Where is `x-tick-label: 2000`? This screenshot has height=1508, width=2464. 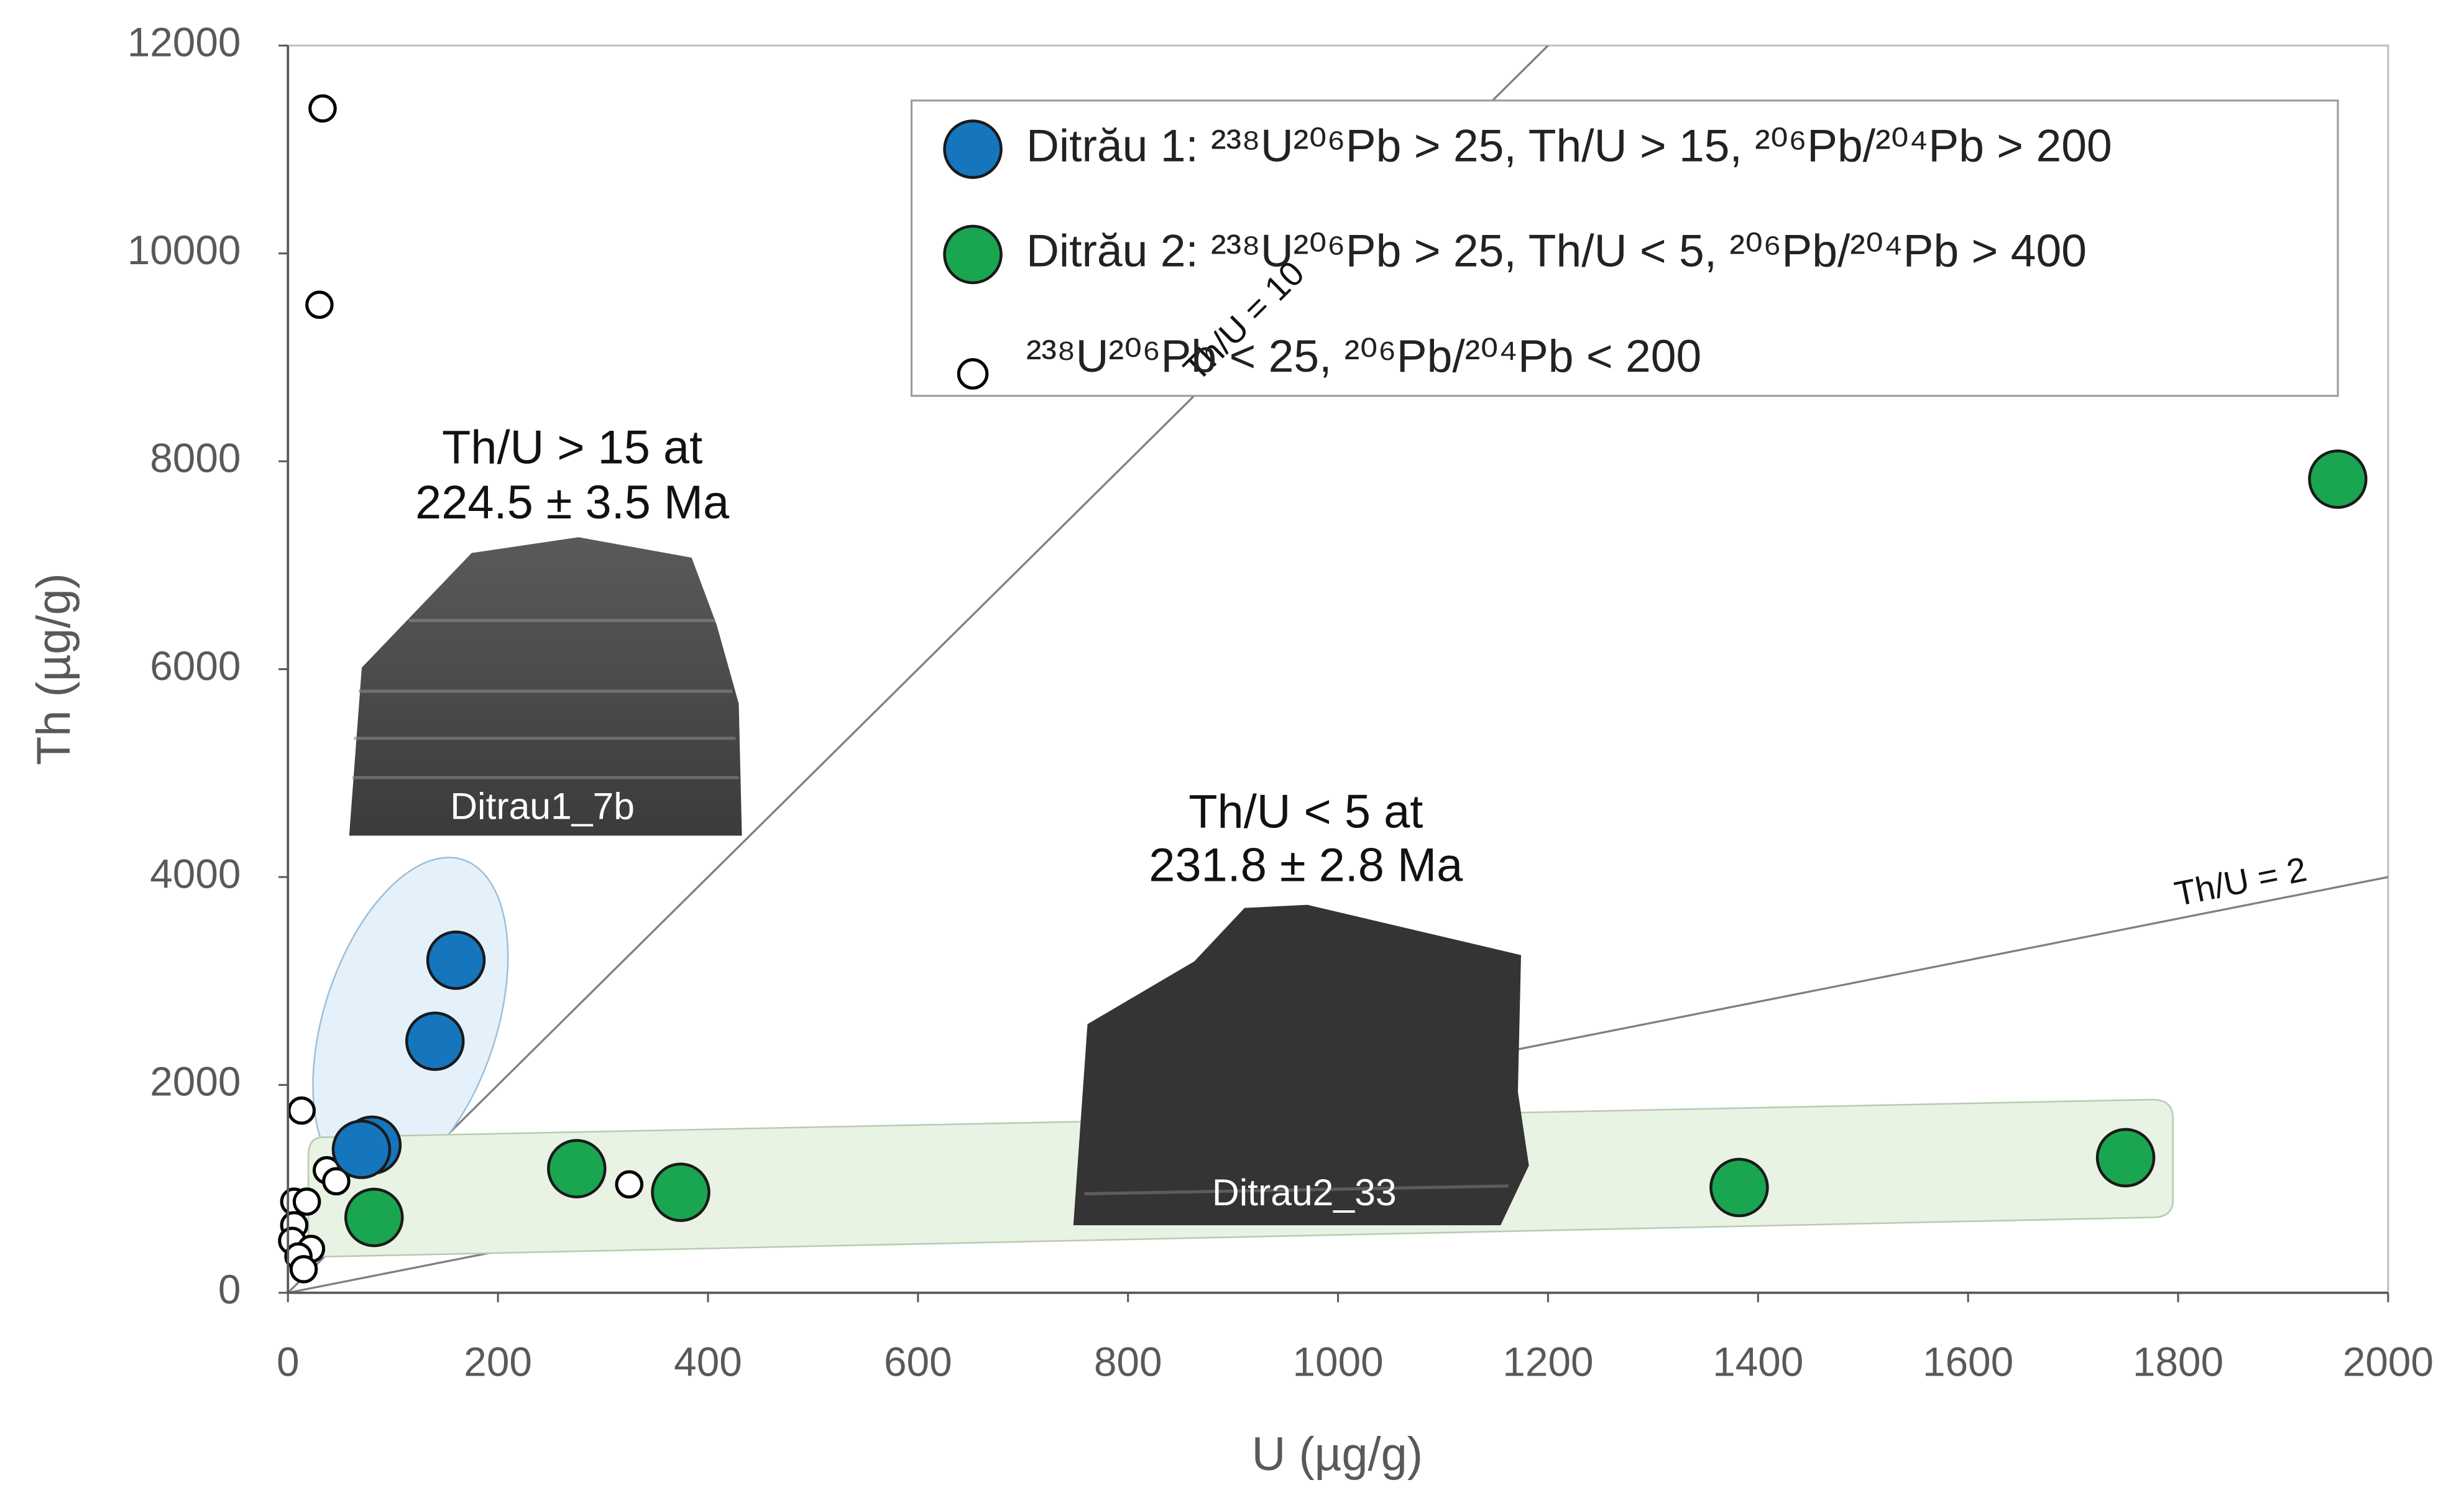
x-tick-label: 2000 is located at coordinates (2388, 1361).